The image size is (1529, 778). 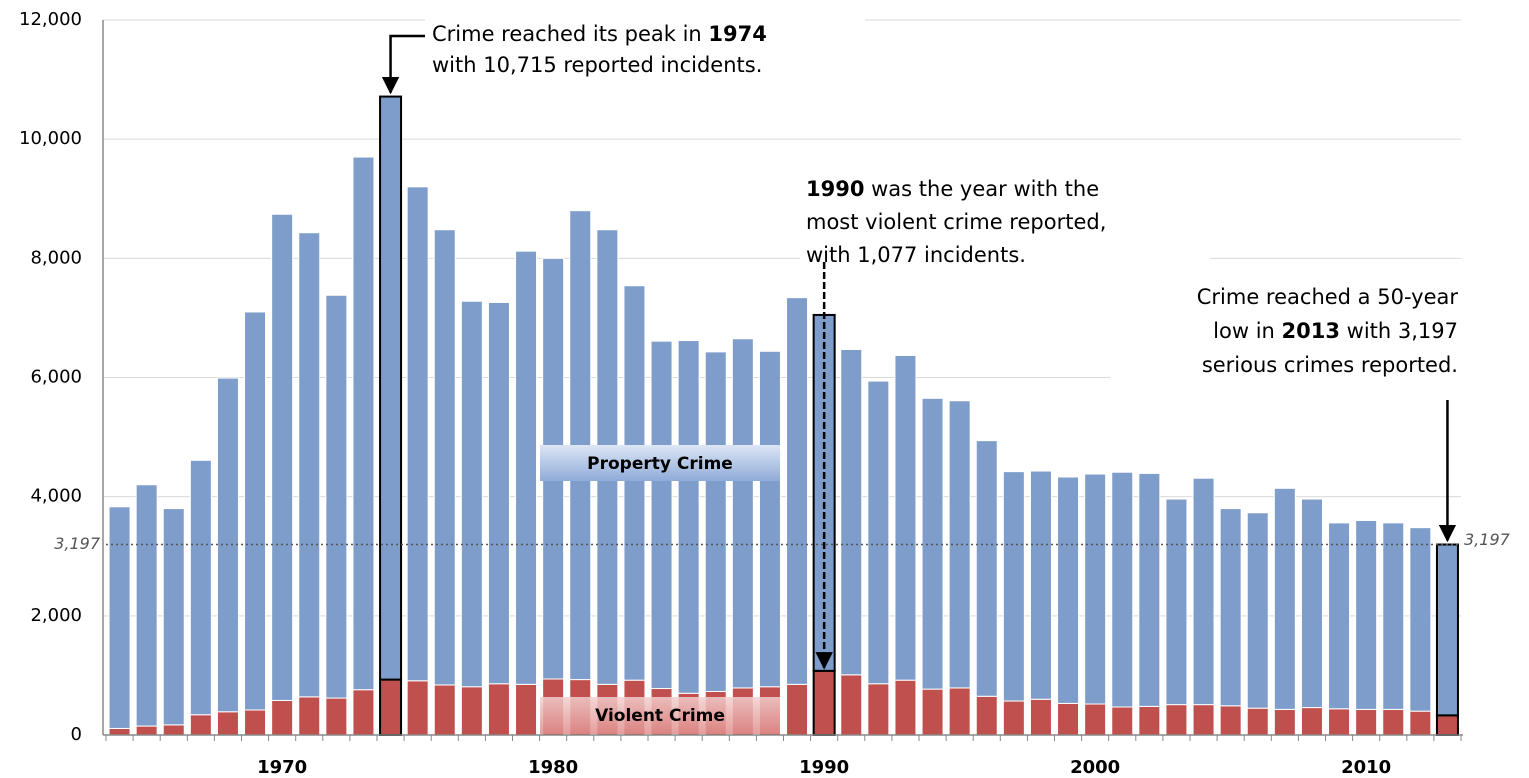 I want to click on annotation-span: serious crimes reported., so click(x=1330, y=365).